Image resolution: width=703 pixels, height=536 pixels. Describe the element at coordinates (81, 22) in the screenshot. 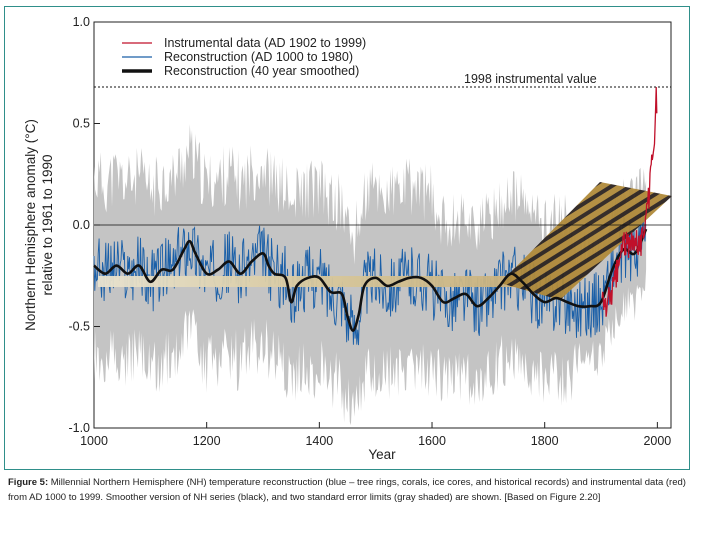

I see `y-tick-label: 1.0` at that location.